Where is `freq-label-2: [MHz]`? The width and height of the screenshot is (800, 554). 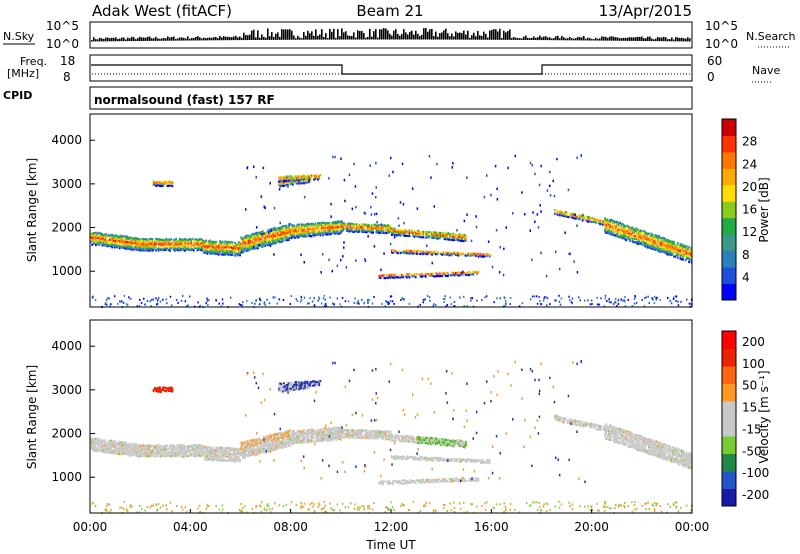
freq-label-2: [MHz] is located at coordinates (23, 73).